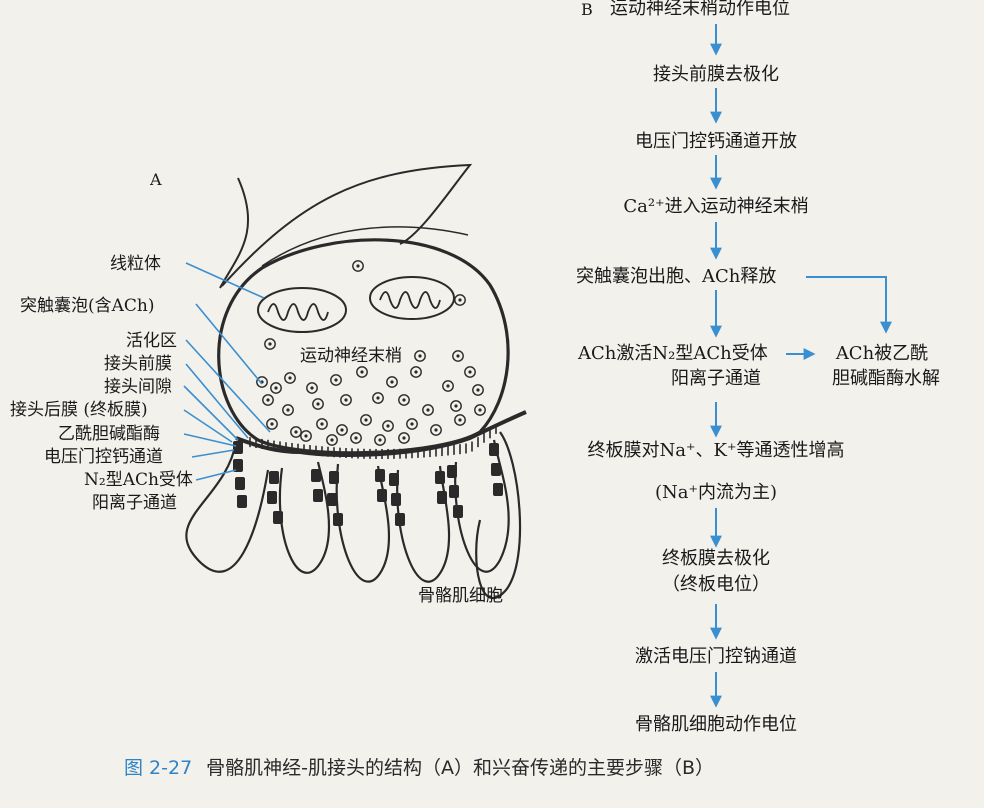 This screenshot has height=808, width=984. What do you see at coordinates (419, 768) in the screenshot?
I see `figure-caption: 图 2-27 骨骼肌神经-肌接头的结构（A）和兴奋传递的主要步骤（B）` at bounding box center [419, 768].